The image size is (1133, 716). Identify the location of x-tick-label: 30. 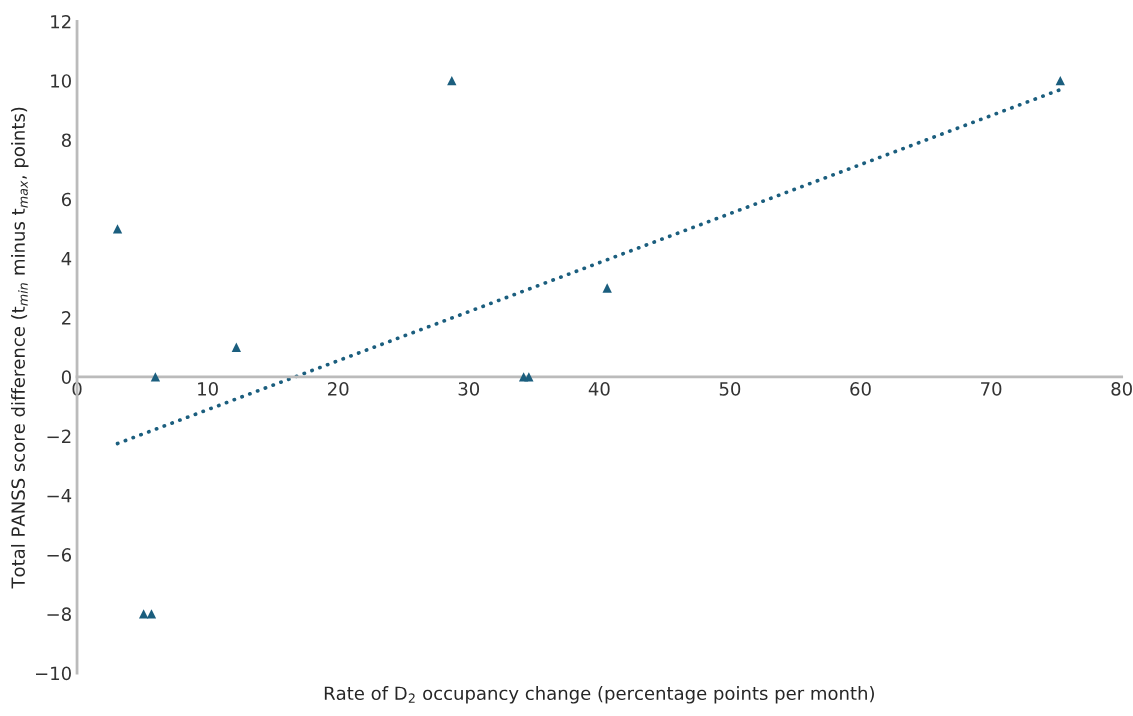
(469, 389).